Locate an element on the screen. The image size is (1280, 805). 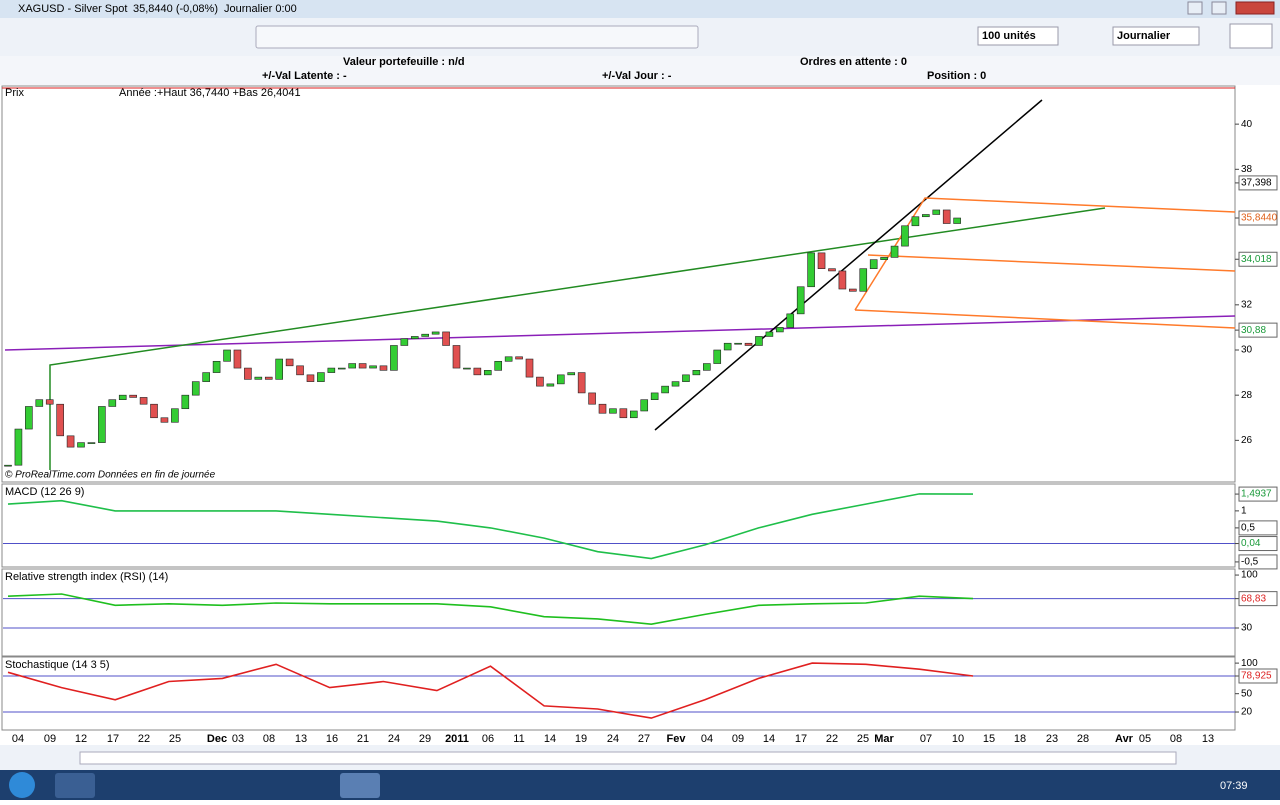
window-period: Journalier 0:00 is located at coordinates (260, 9).